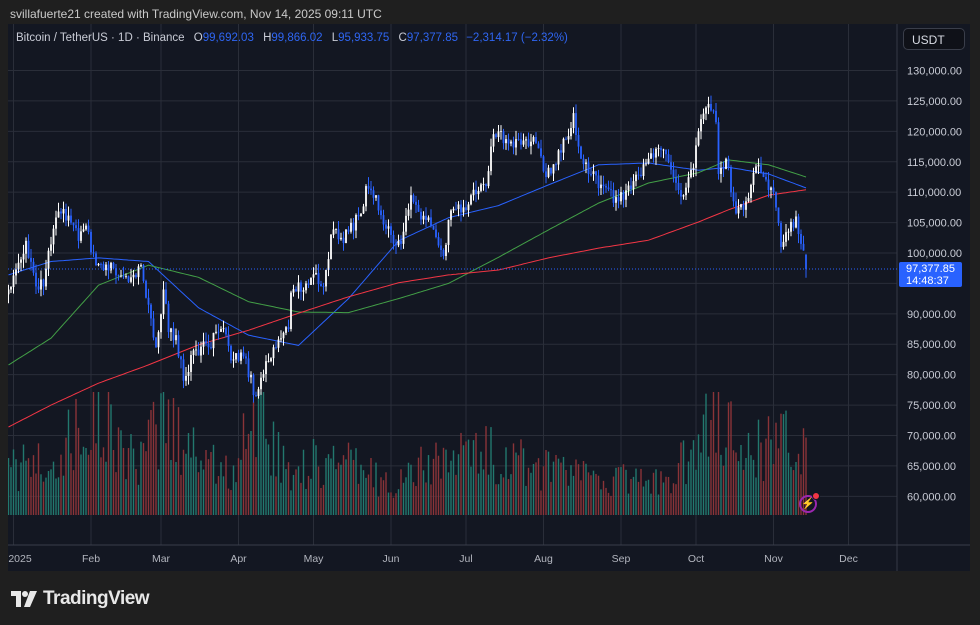 This screenshot has width=980, height=625. Describe the element at coordinates (930, 269) in the screenshot. I see `last-price: 97,377.85` at that location.